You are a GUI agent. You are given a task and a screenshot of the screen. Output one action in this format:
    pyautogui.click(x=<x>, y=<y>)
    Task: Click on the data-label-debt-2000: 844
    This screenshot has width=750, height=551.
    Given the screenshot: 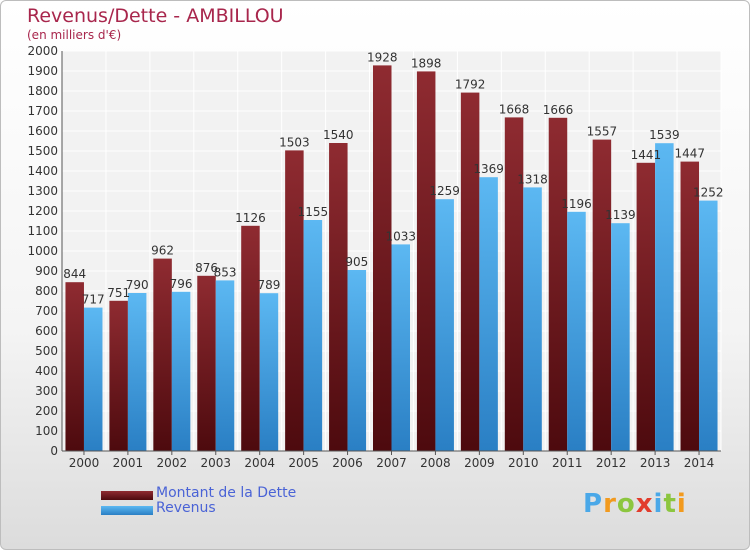 What is the action you would take?
    pyautogui.click(x=74, y=274)
    